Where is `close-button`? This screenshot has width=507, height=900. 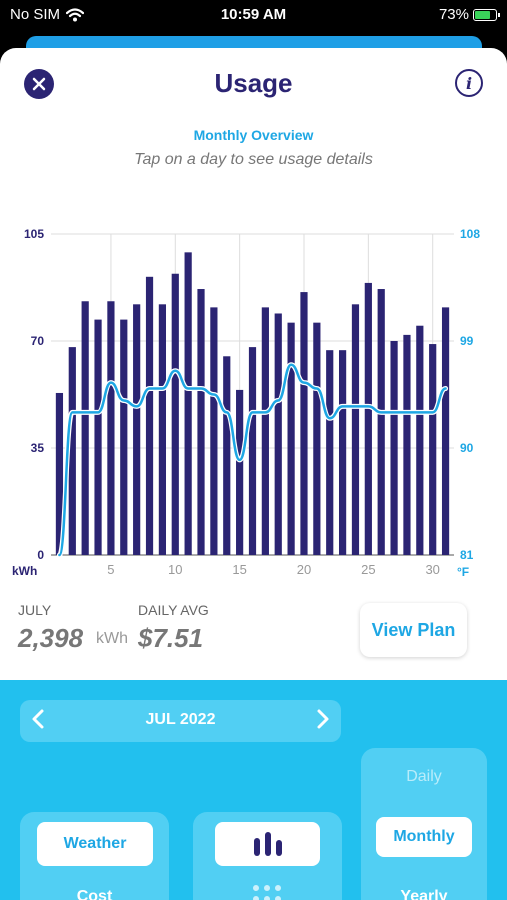
close-button is located at coordinates (39, 84).